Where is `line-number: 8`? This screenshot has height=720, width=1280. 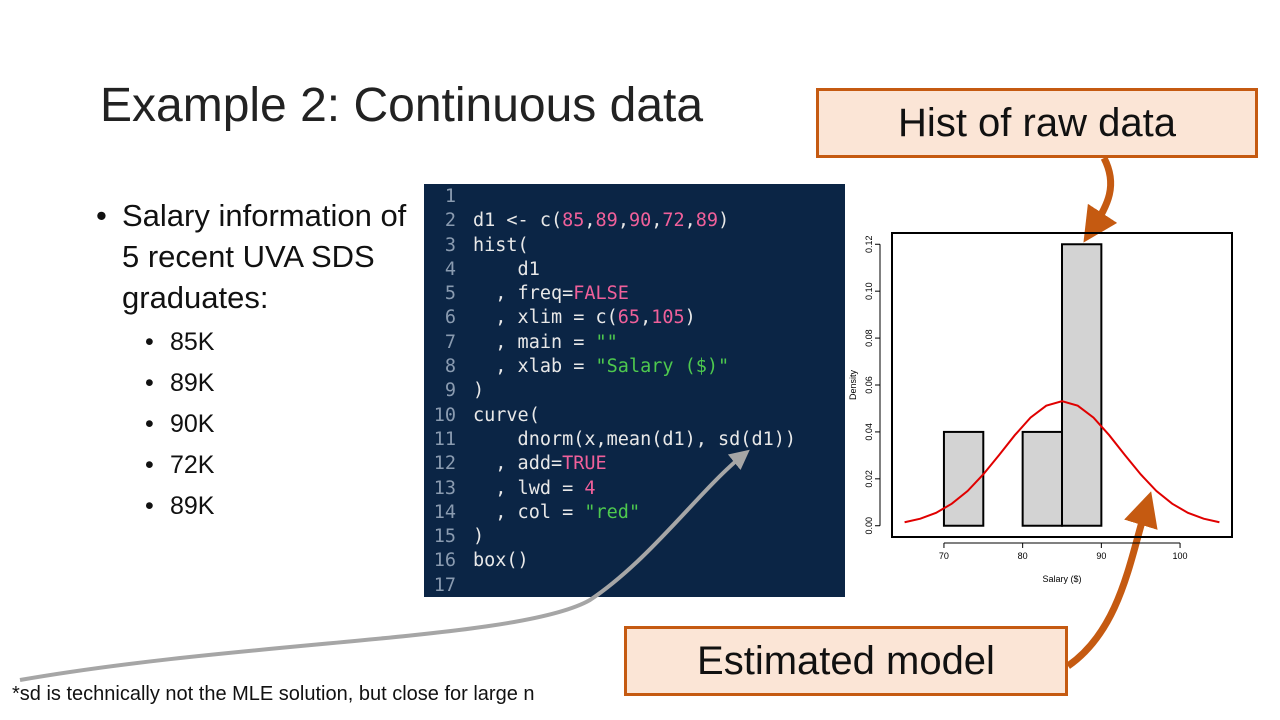 line-number: 8 is located at coordinates (450, 367).